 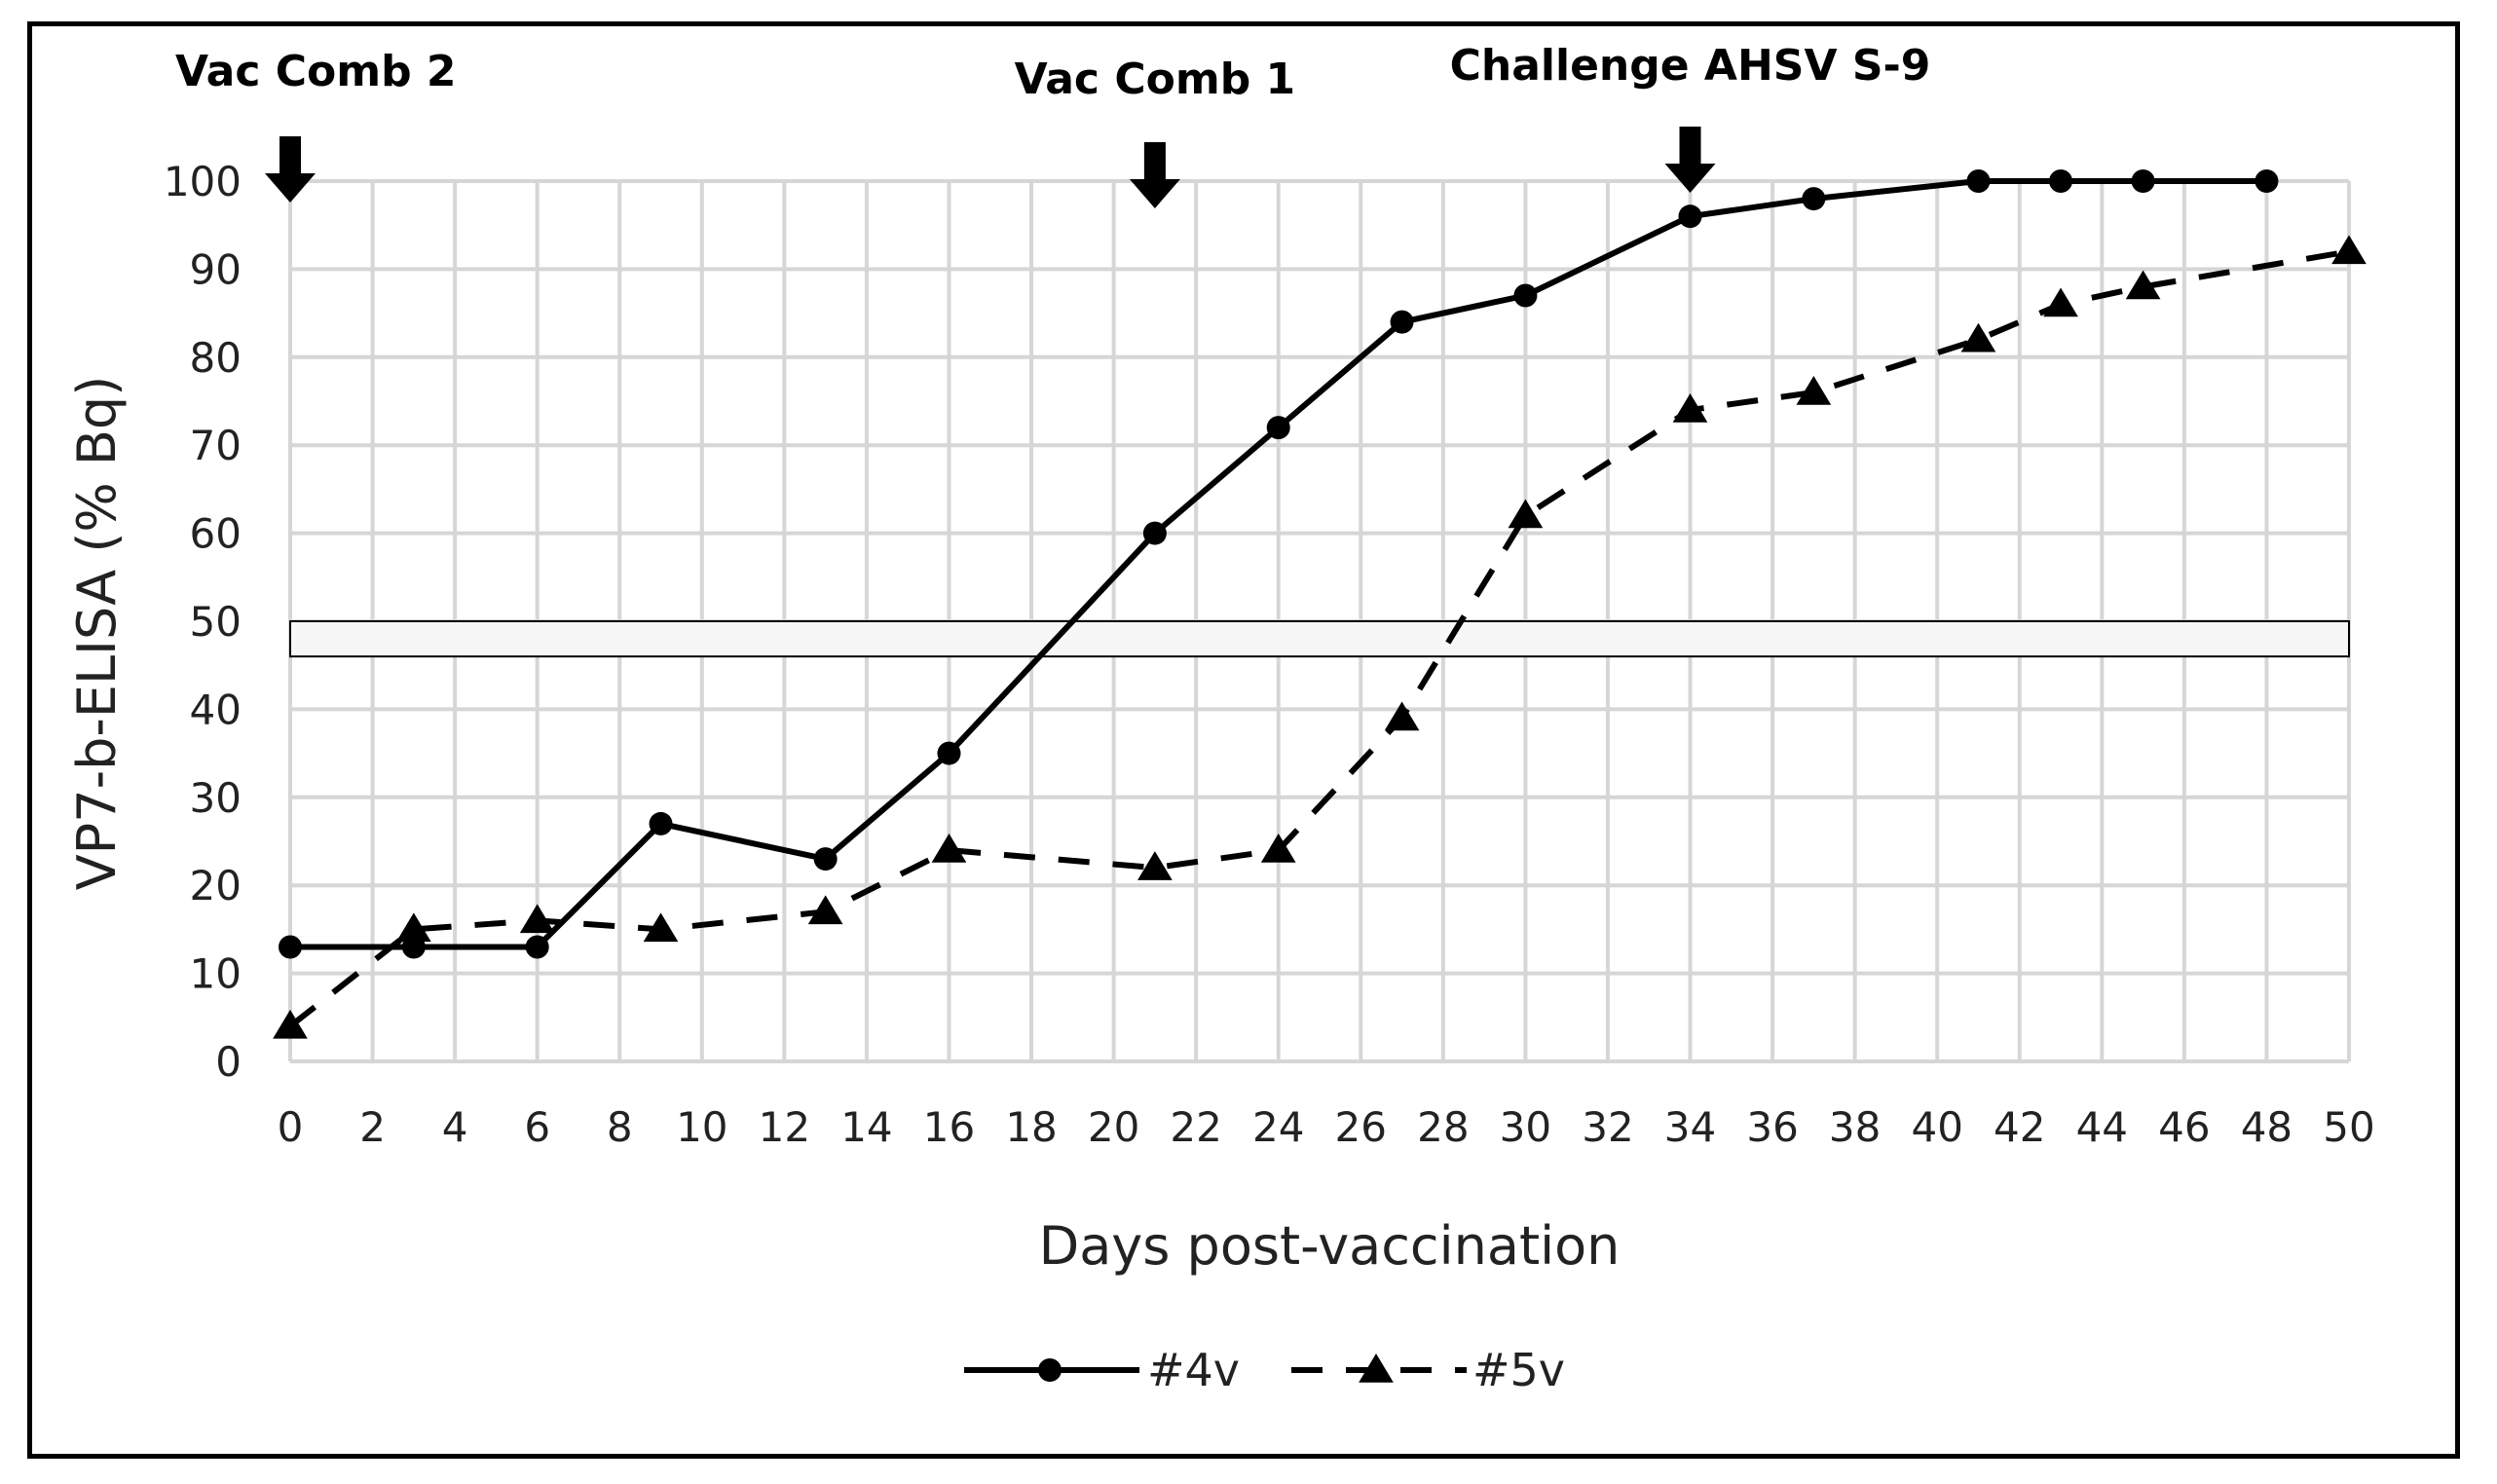 What do you see at coordinates (866, 1127) in the screenshot?
I see `x-tick-label: 14` at bounding box center [866, 1127].